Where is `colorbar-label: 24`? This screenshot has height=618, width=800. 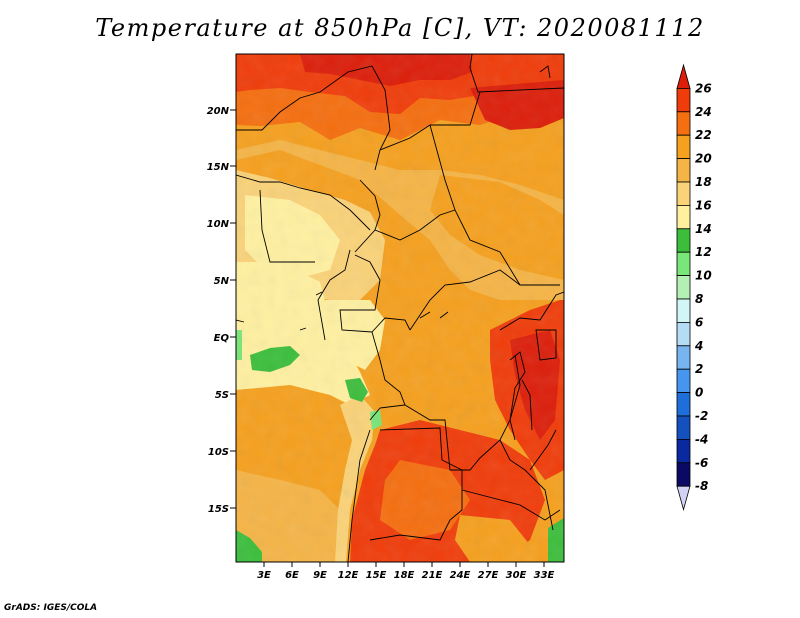
colorbar-label: 24 is located at coordinates (703, 112).